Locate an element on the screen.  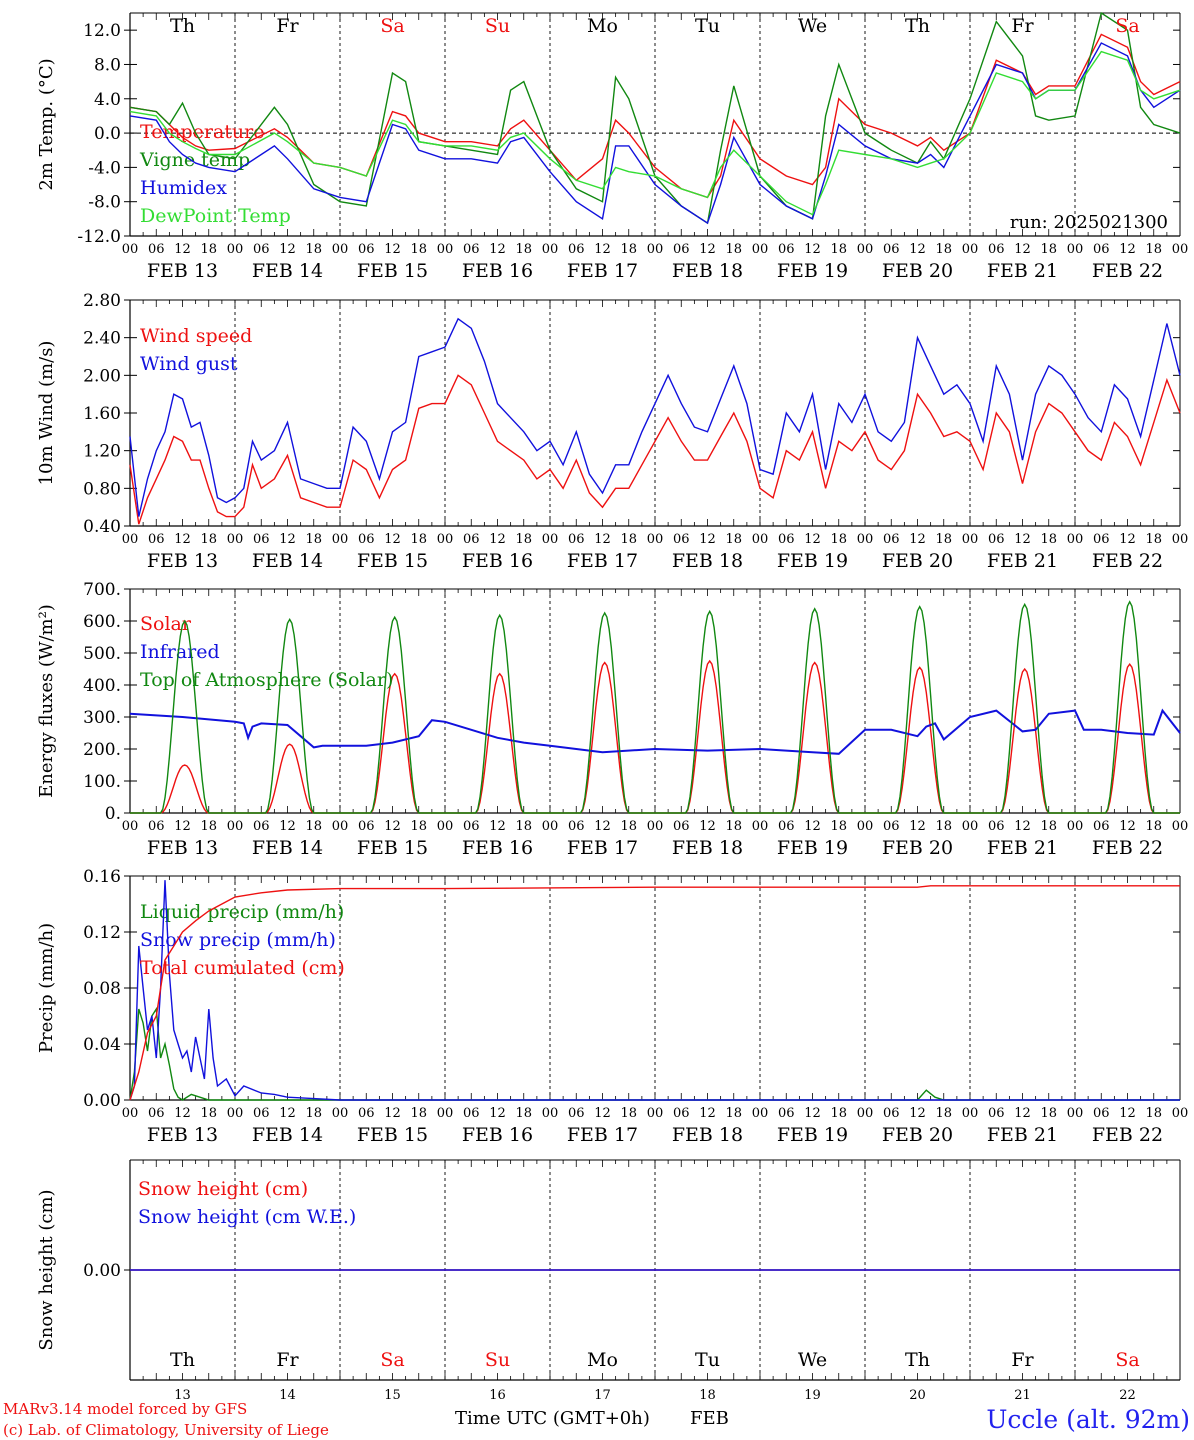
legend-entry: Top of Atmosphere (Solar) is located at coordinates (266, 680).